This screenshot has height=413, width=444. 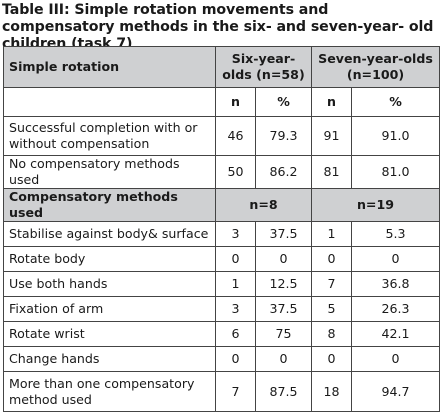 I want to click on table-row: Rotate body 0 0 0 0, so click(x=221, y=259).